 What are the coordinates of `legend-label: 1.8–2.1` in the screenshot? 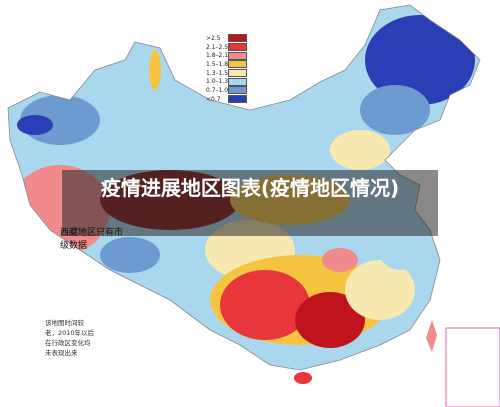 It's located at (217, 56).